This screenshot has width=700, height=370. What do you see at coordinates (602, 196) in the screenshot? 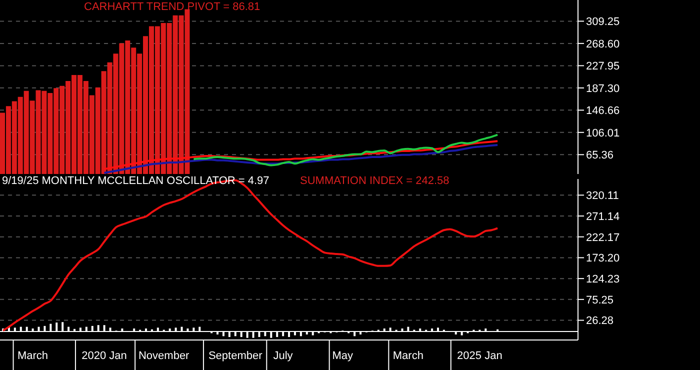
I see `y-tick-label: 320.11` at bounding box center [602, 196].